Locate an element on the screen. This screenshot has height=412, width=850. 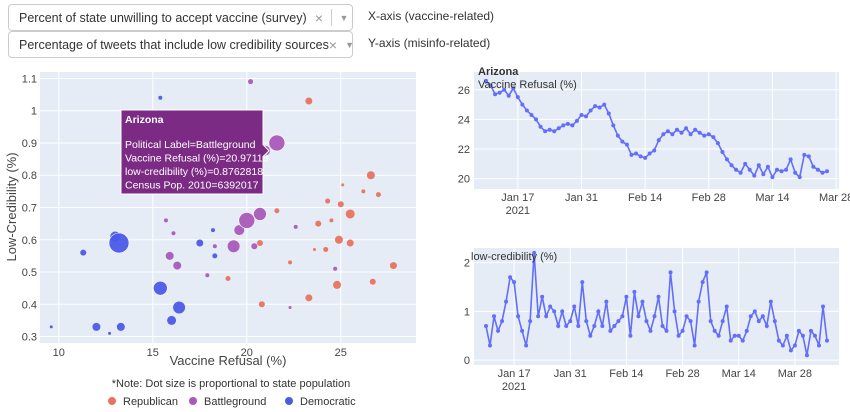
legend-label-battleground: Battleground is located at coordinates (235, 402).